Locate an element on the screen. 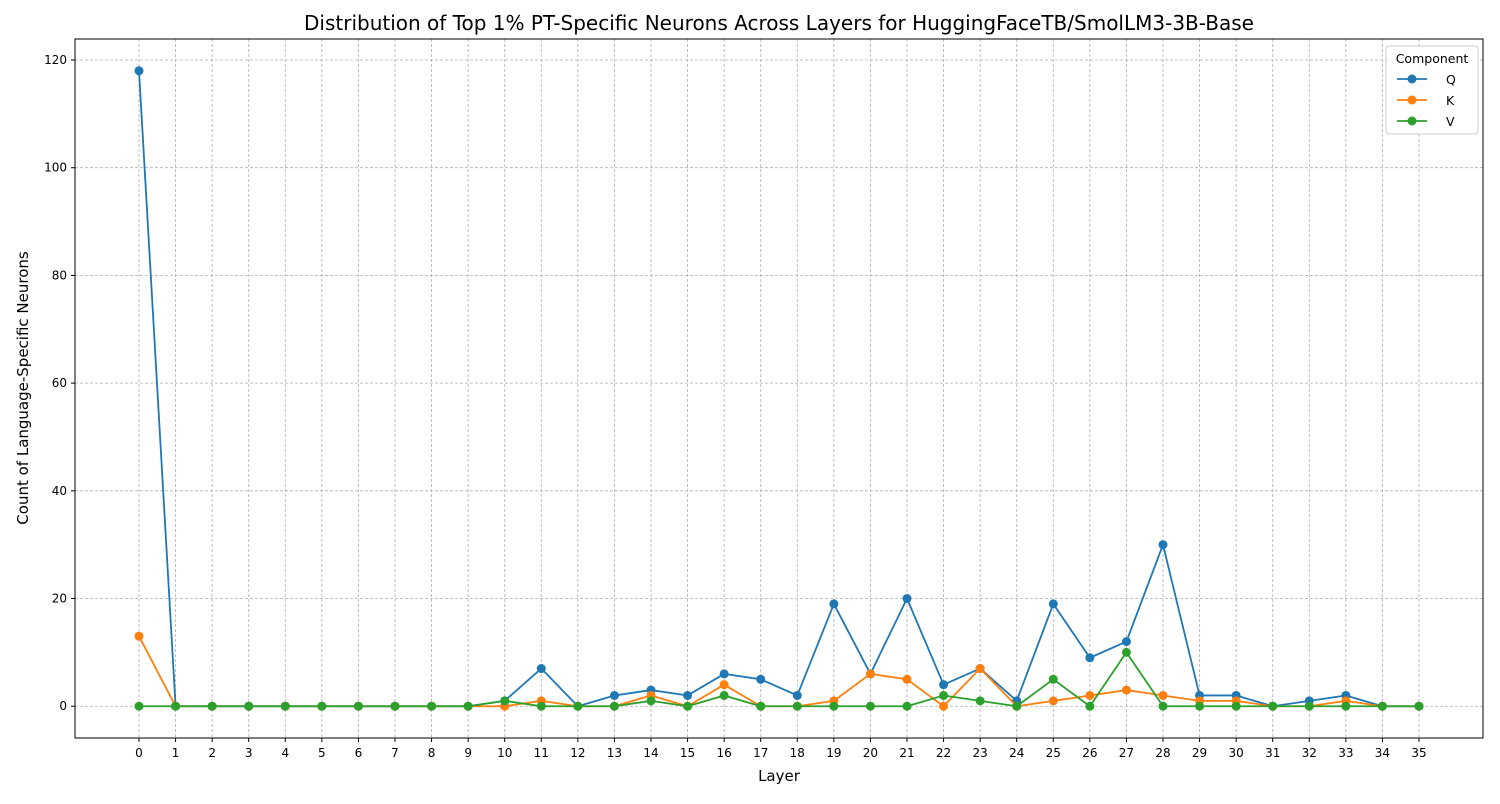 The height and width of the screenshot is (804, 1500). y-tick-label: 0 is located at coordinates (63, 706).